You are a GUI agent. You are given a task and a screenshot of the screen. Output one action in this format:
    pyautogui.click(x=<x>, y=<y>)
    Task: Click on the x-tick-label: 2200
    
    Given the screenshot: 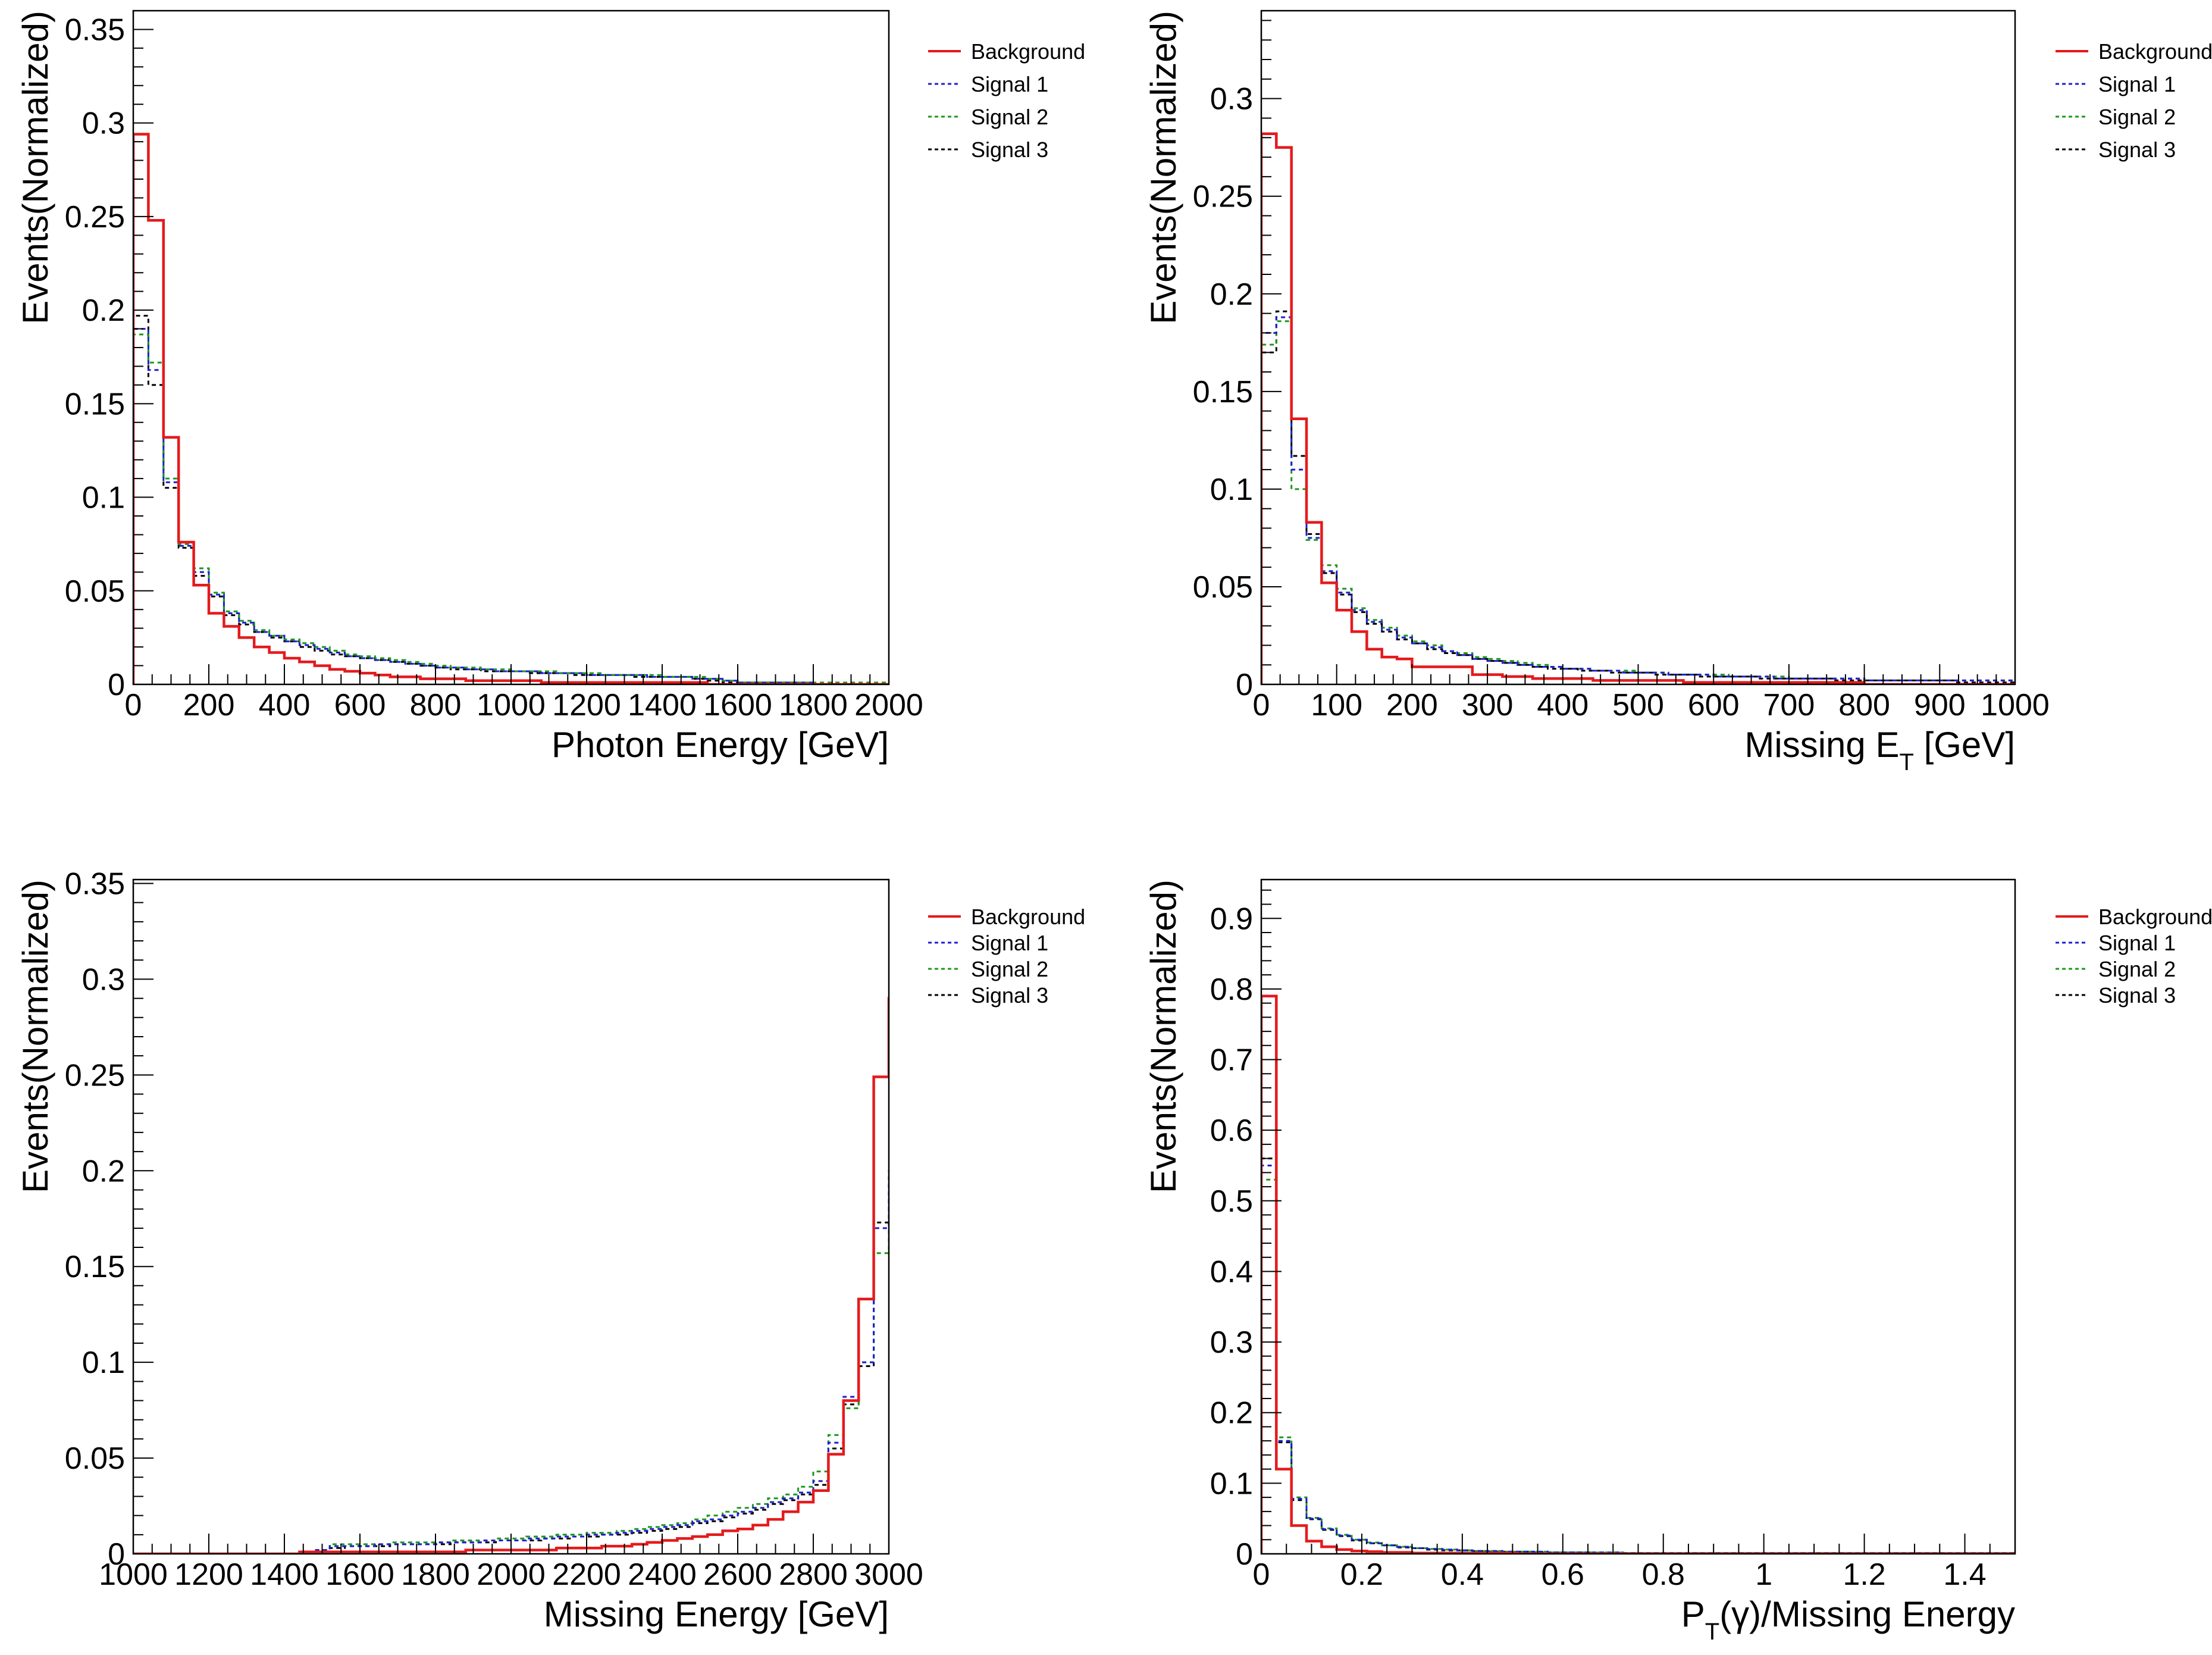 What is the action you would take?
    pyautogui.click(x=586, y=1575)
    